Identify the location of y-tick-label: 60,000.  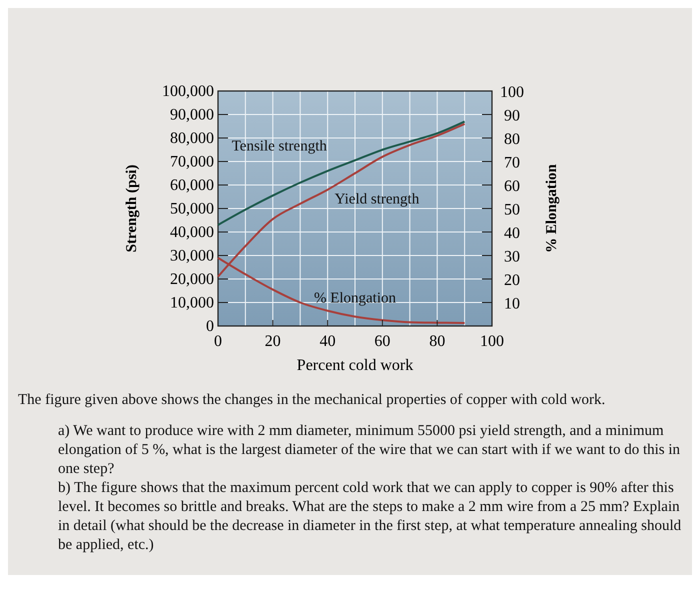
(192, 185).